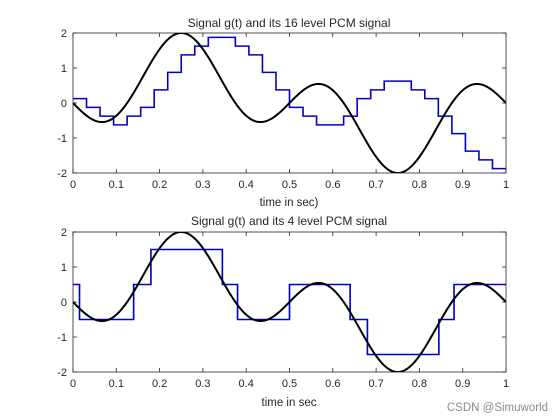  Describe the element at coordinates (506, 185) in the screenshot. I see `subplot-16-level-xtick-label: 1` at that location.